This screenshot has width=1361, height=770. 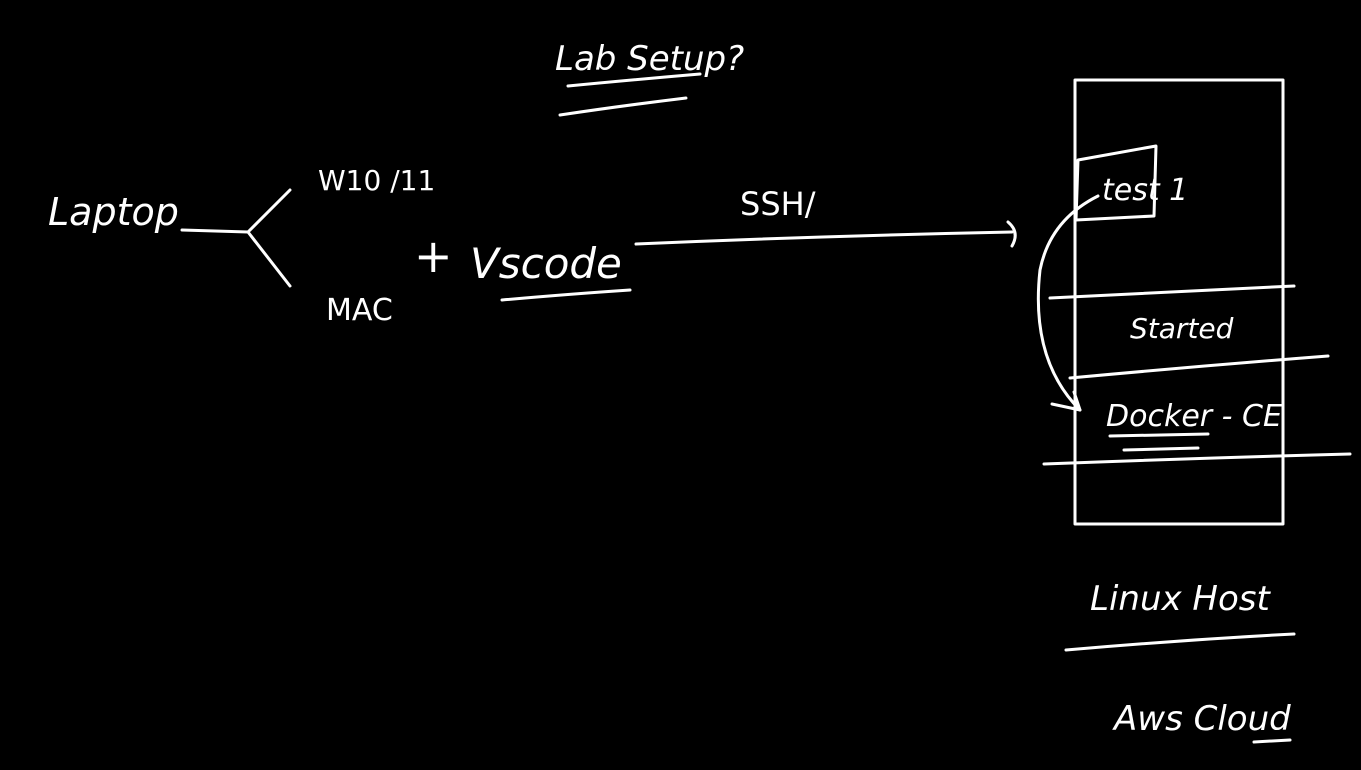 What do you see at coordinates (269, 259) in the screenshot?
I see `os-branch-lower` at bounding box center [269, 259].